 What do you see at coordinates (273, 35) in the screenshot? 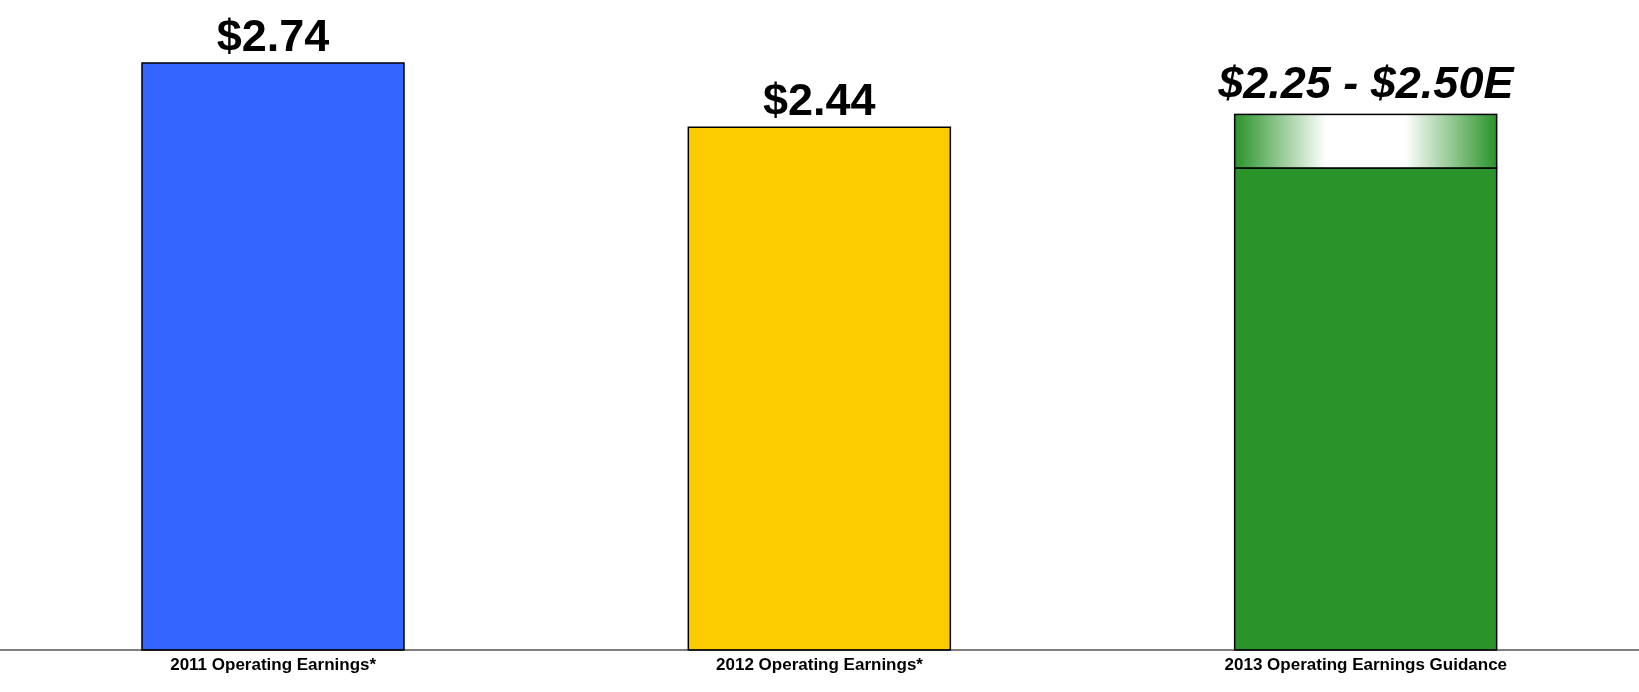
I see `data-label: $2.74` at bounding box center [273, 35].